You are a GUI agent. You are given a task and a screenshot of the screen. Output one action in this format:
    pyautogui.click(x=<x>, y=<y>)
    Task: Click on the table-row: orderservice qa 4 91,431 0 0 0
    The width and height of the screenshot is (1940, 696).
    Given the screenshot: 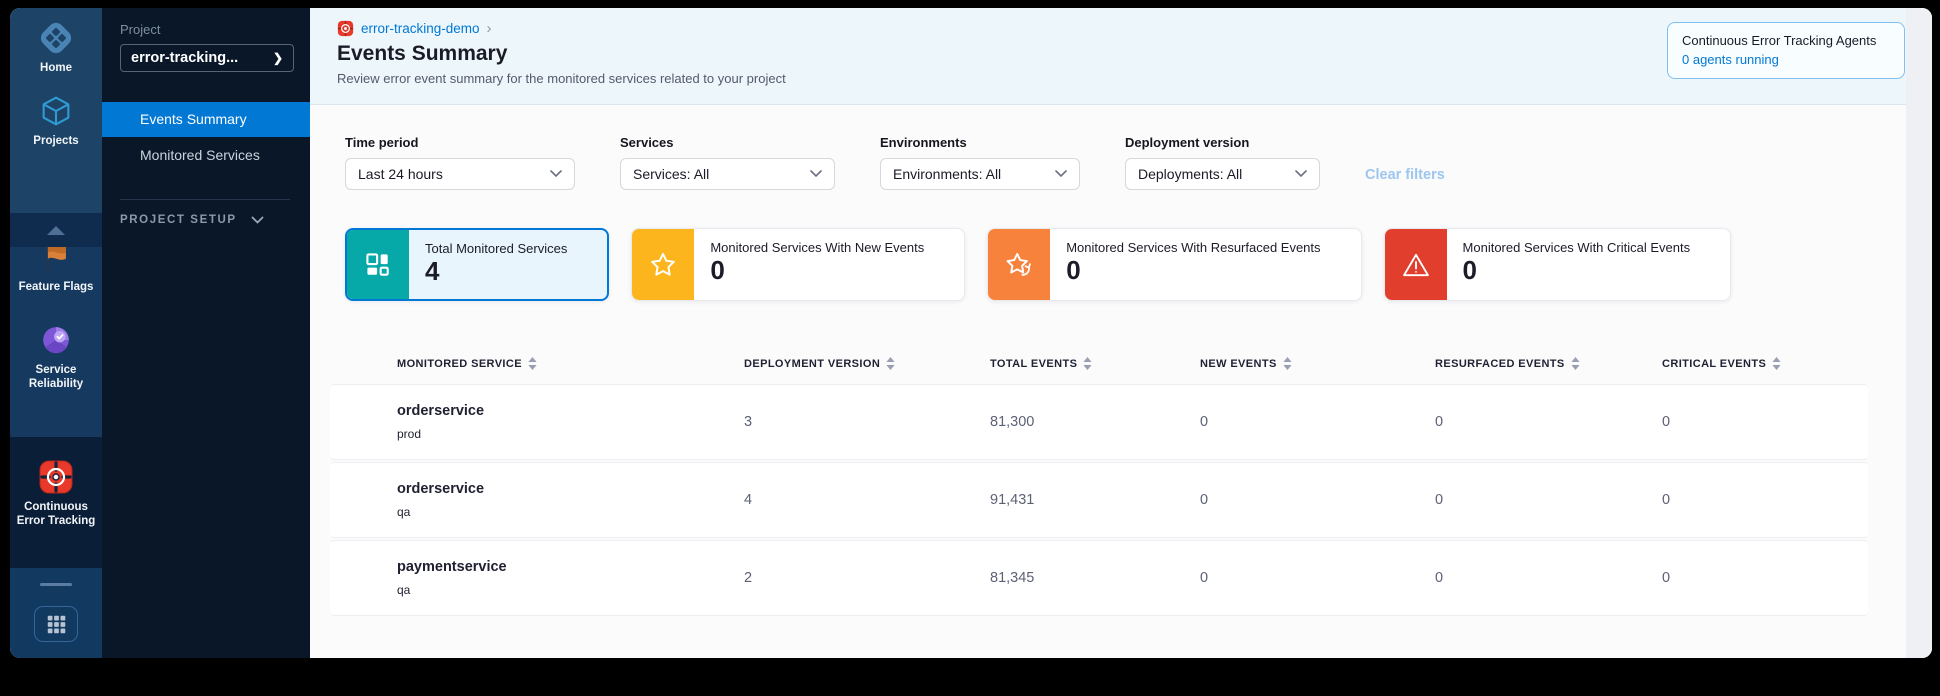 What is the action you would take?
    pyautogui.click(x=1099, y=500)
    